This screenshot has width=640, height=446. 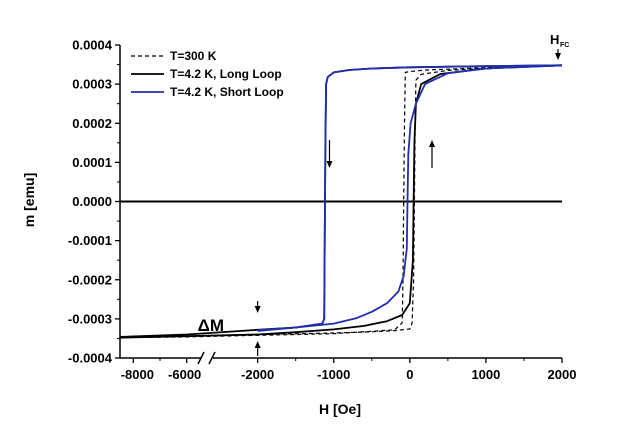 What do you see at coordinates (92, 123) in the screenshot?
I see `y-tick-label: 0.0002` at bounding box center [92, 123].